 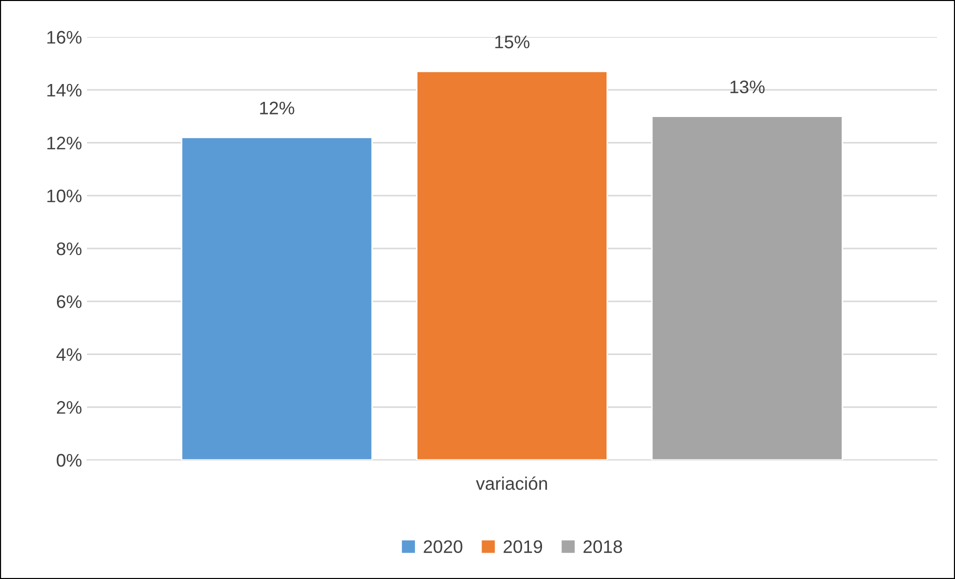 What do you see at coordinates (69, 407) in the screenshot?
I see `y-tick-label: 2%` at bounding box center [69, 407].